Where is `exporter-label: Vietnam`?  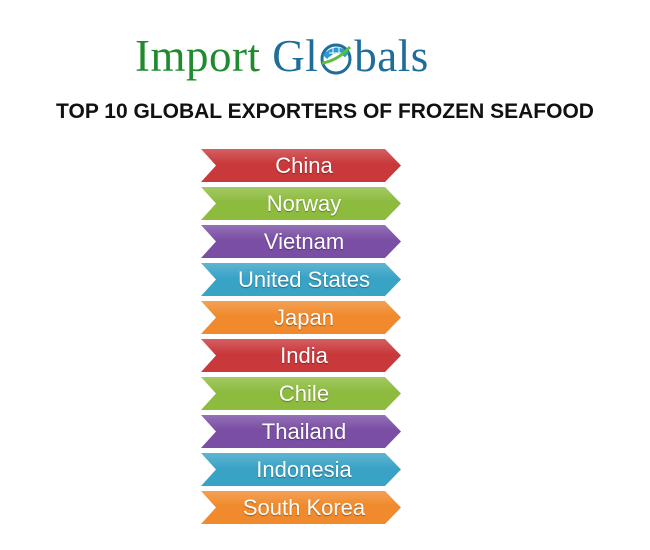 exporter-label: Vietnam is located at coordinates (304, 241).